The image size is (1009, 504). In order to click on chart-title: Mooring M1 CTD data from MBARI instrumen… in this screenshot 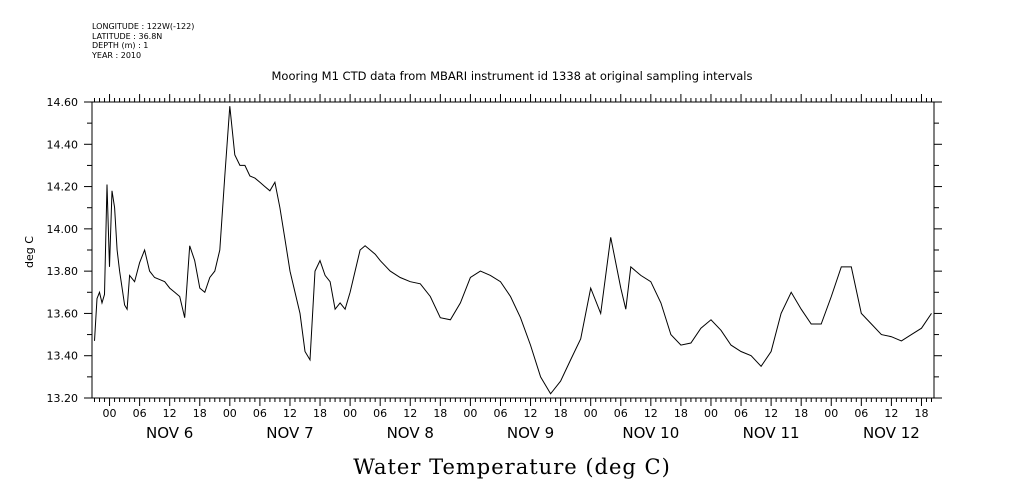, I will do `click(512, 76)`.